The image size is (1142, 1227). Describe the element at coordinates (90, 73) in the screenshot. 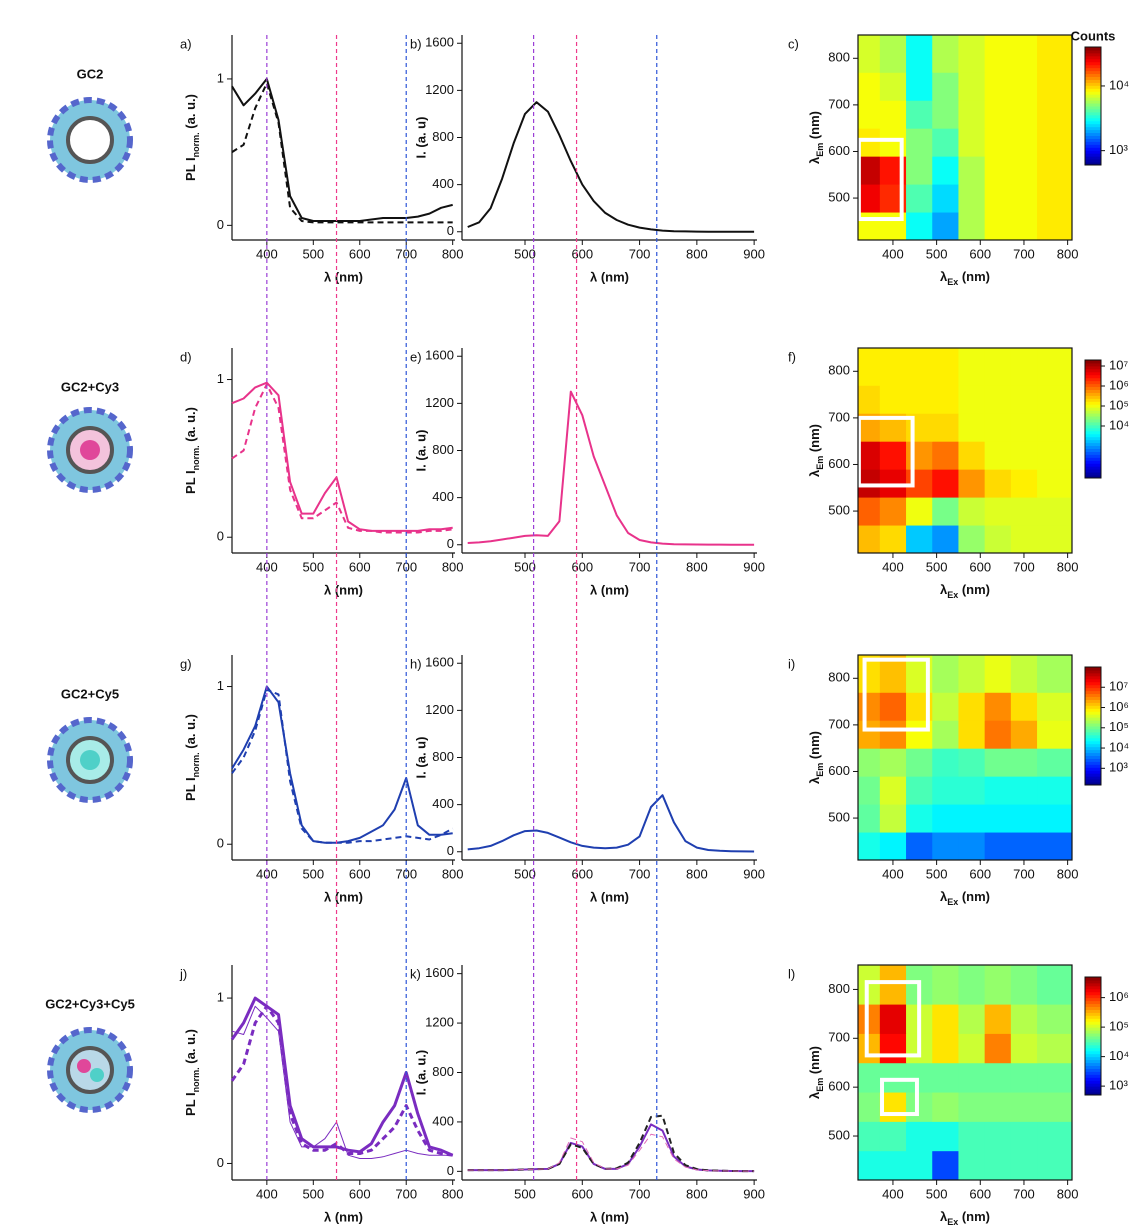

I see `row-label: GC2` at that location.